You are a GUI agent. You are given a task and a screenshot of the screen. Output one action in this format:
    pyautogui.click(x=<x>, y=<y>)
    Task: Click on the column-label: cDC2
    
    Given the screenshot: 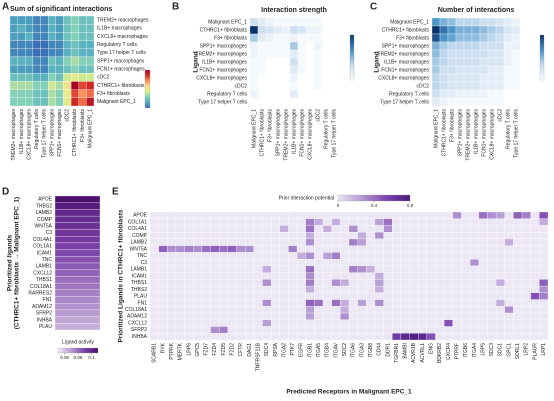 What is the action you would take?
    pyautogui.click(x=68, y=115)
    